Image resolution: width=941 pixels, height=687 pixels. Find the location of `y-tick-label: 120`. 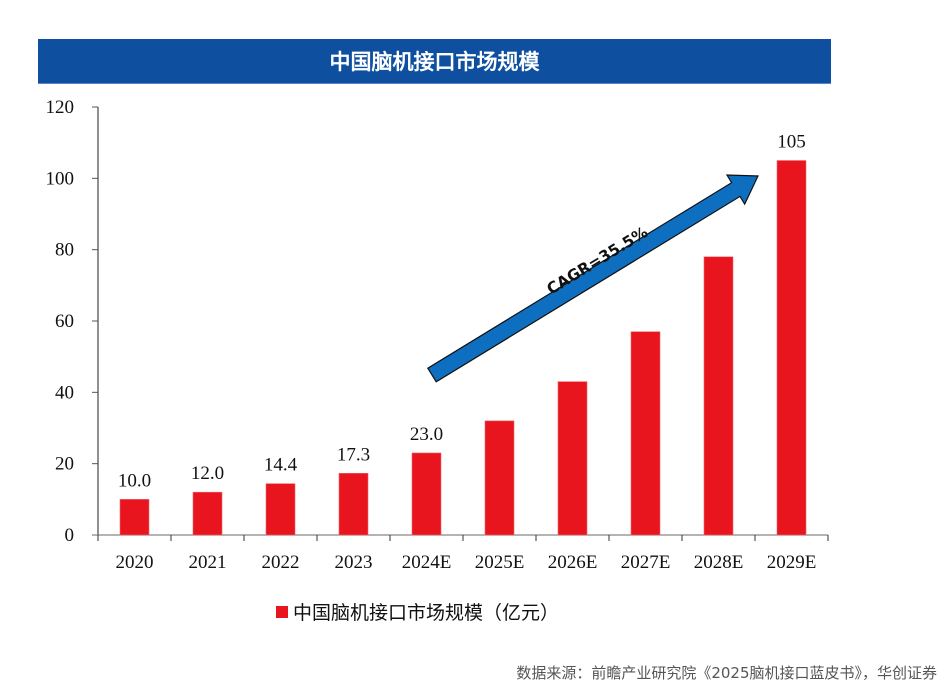

y-tick-label: 120 is located at coordinates (60, 107).